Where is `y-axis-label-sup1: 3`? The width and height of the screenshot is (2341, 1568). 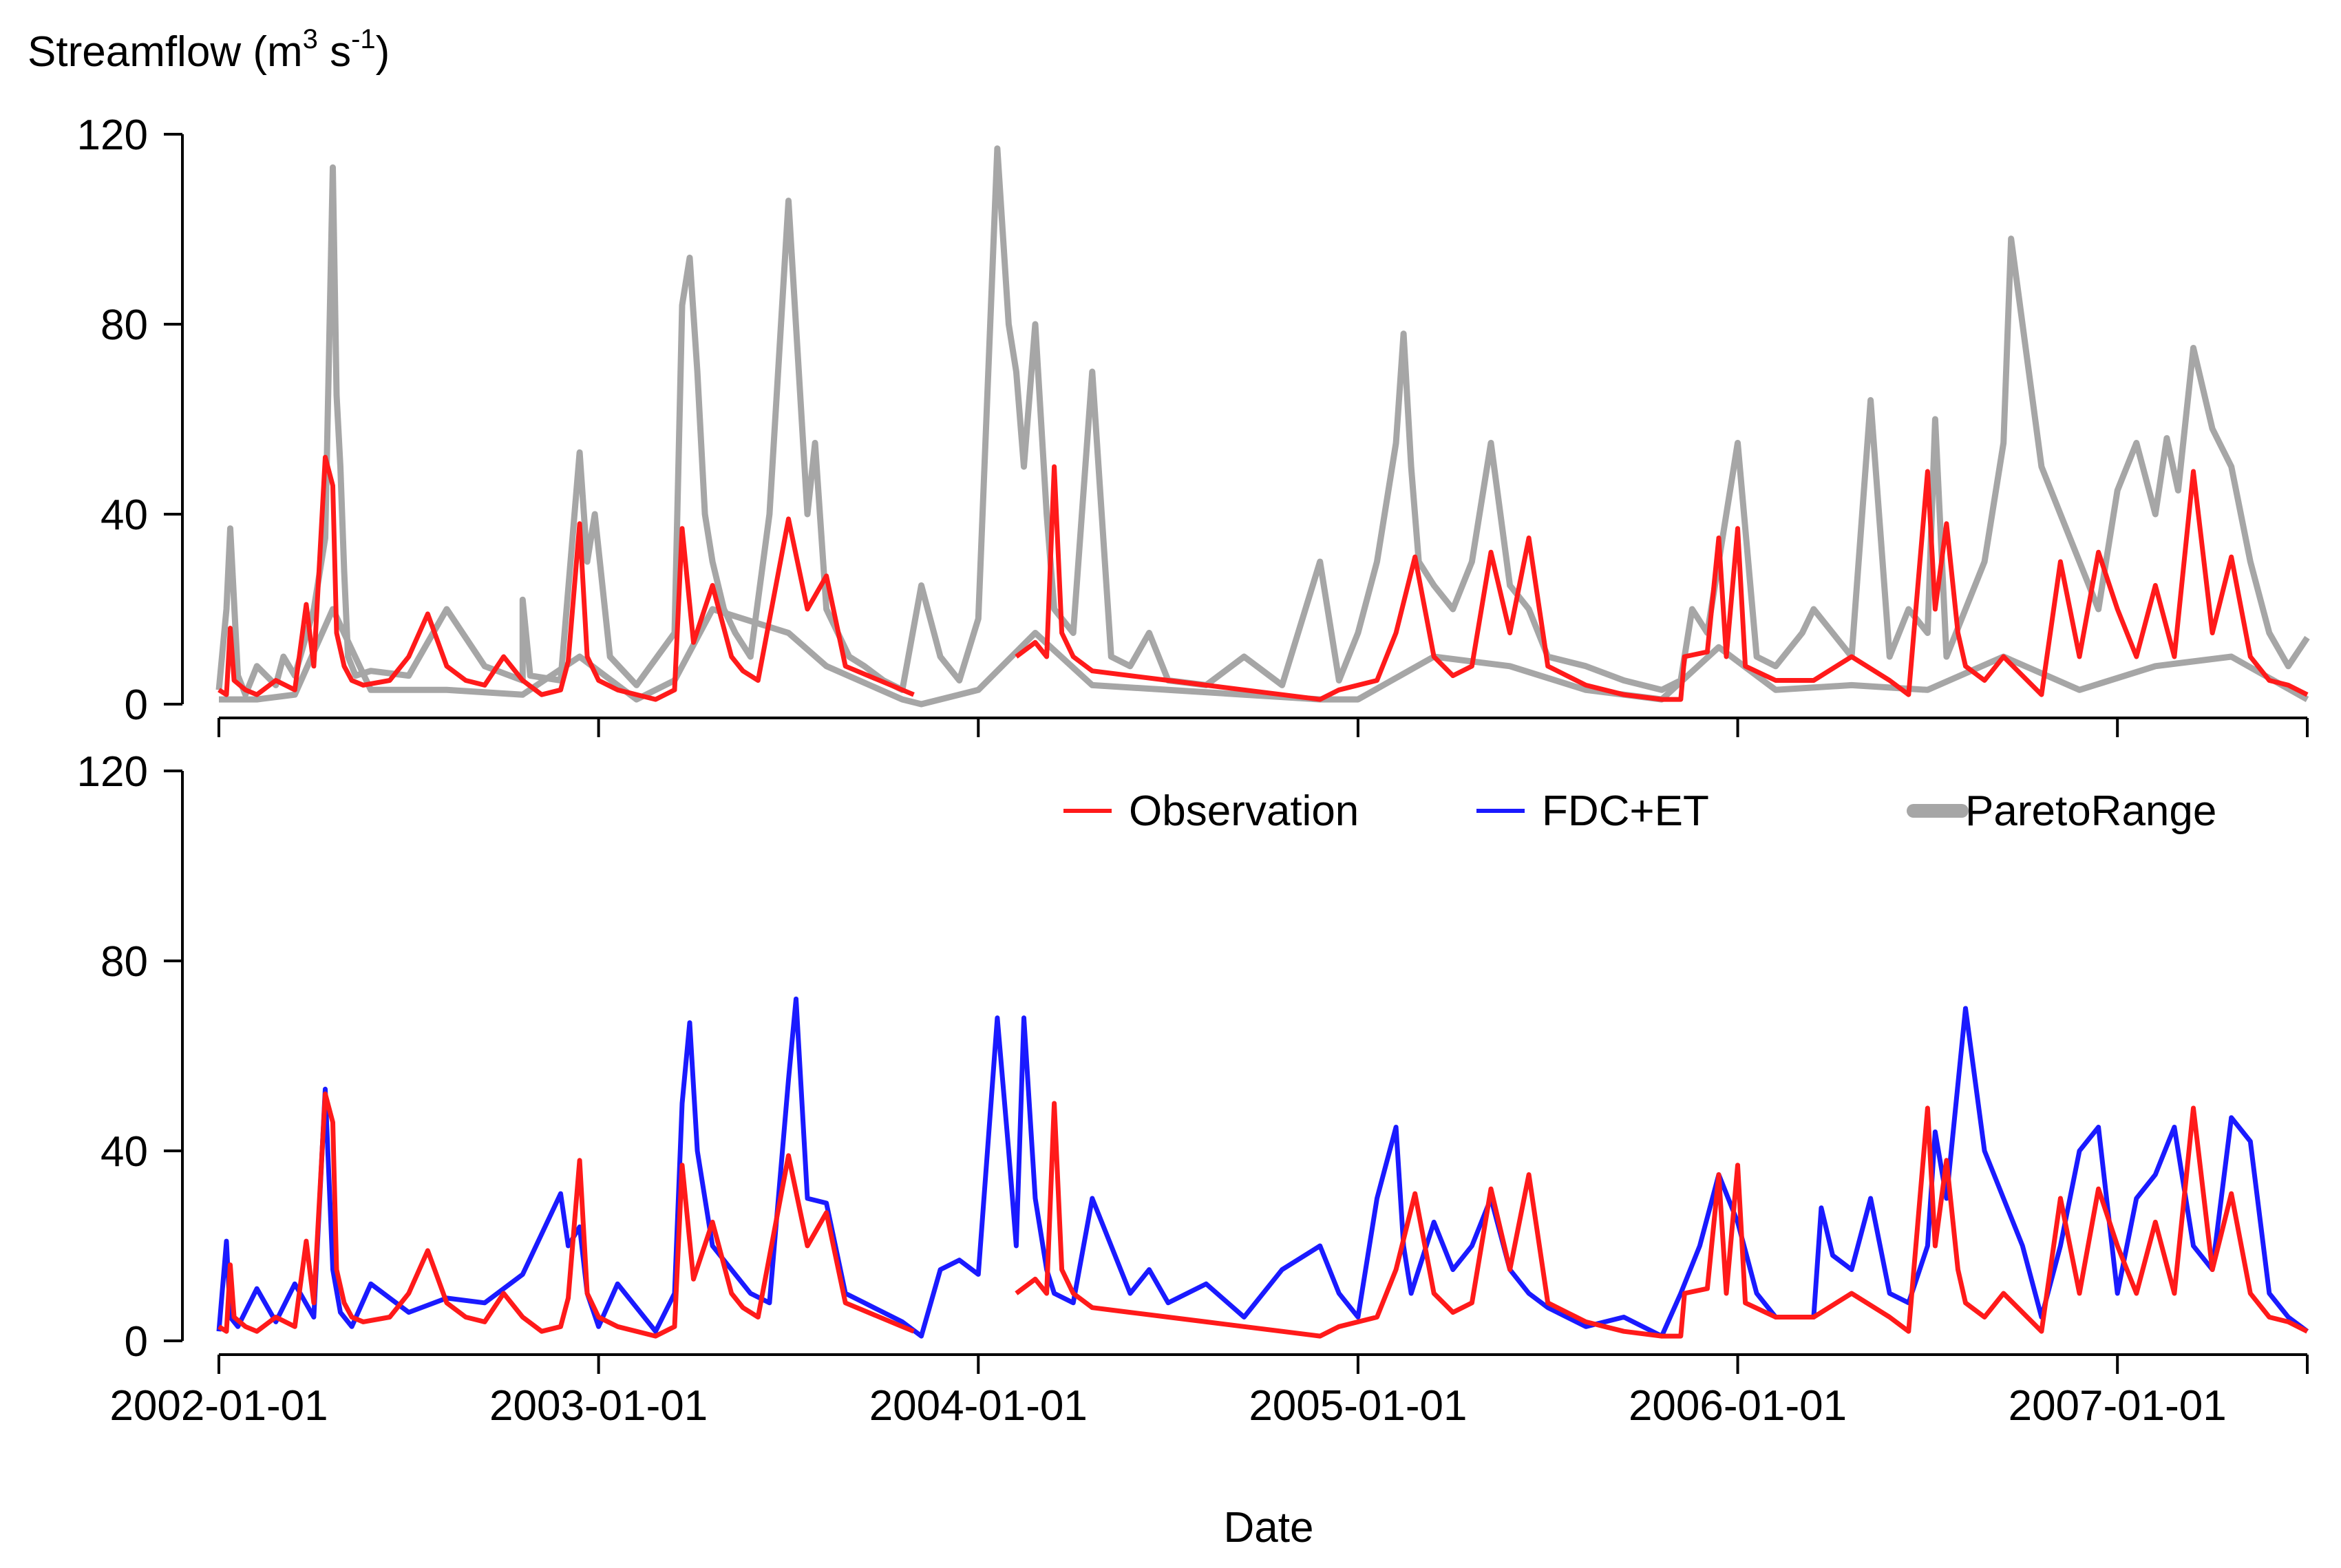 y-axis-label-sup1: 3 is located at coordinates (310, 39).